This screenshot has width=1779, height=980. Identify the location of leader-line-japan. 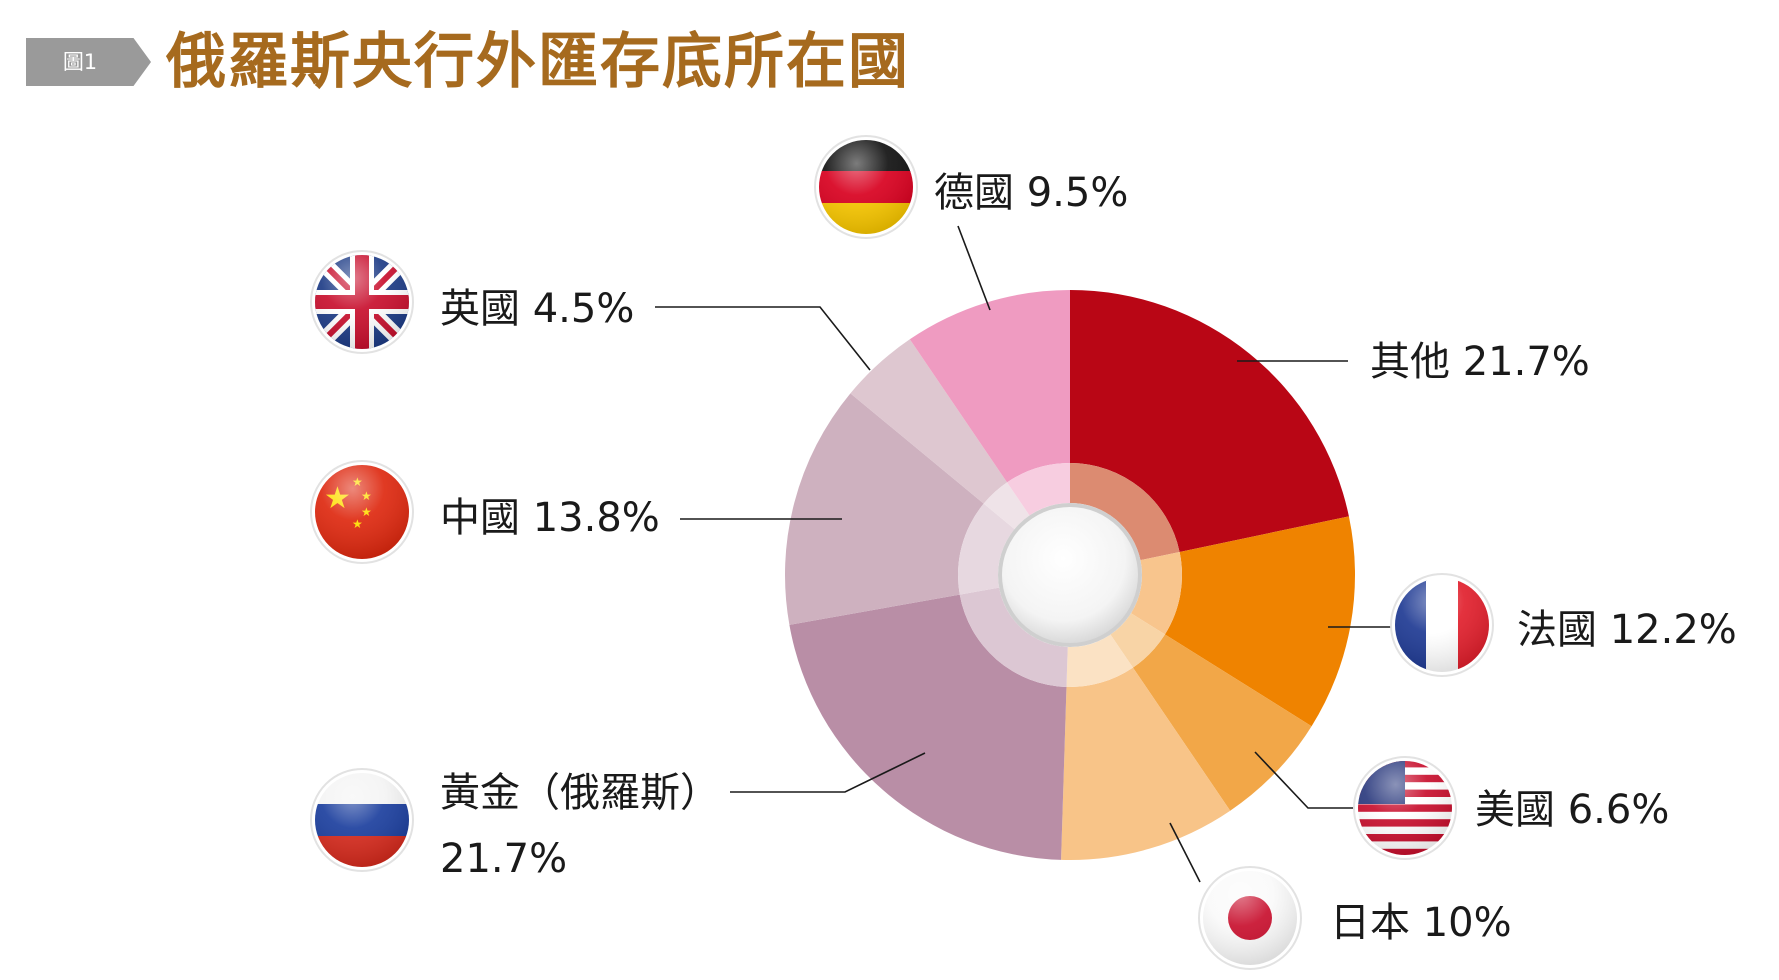
(1185, 852).